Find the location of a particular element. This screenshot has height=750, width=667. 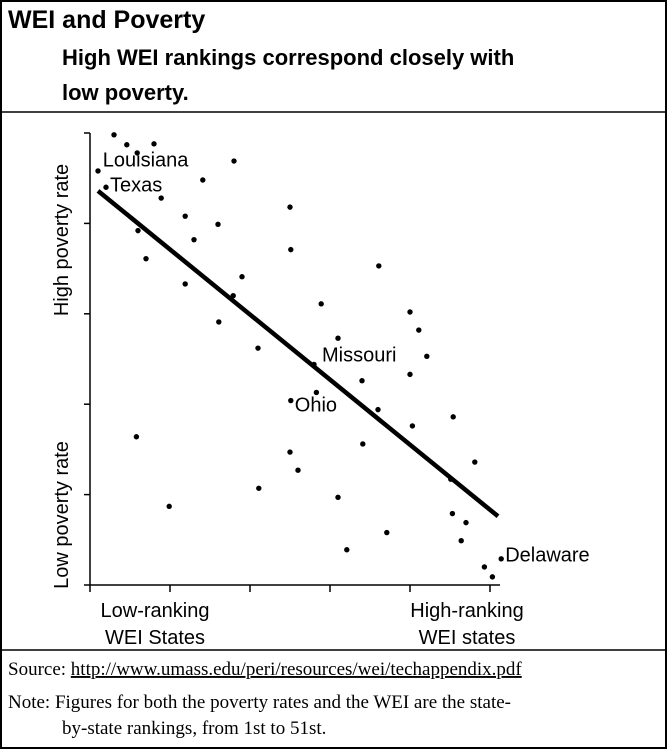

x-axis-label: WEI States is located at coordinates (155, 638).